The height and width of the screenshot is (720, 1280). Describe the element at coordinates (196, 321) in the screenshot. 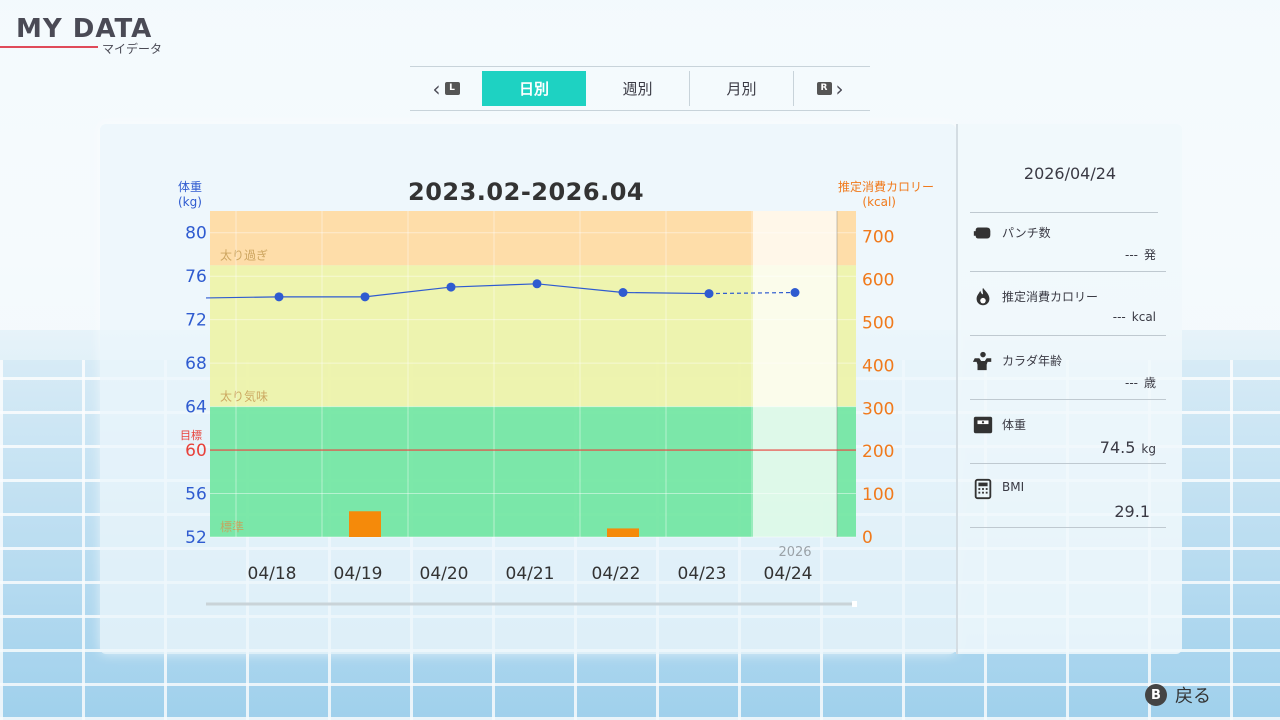

I see `y-left-tick: 72` at that location.